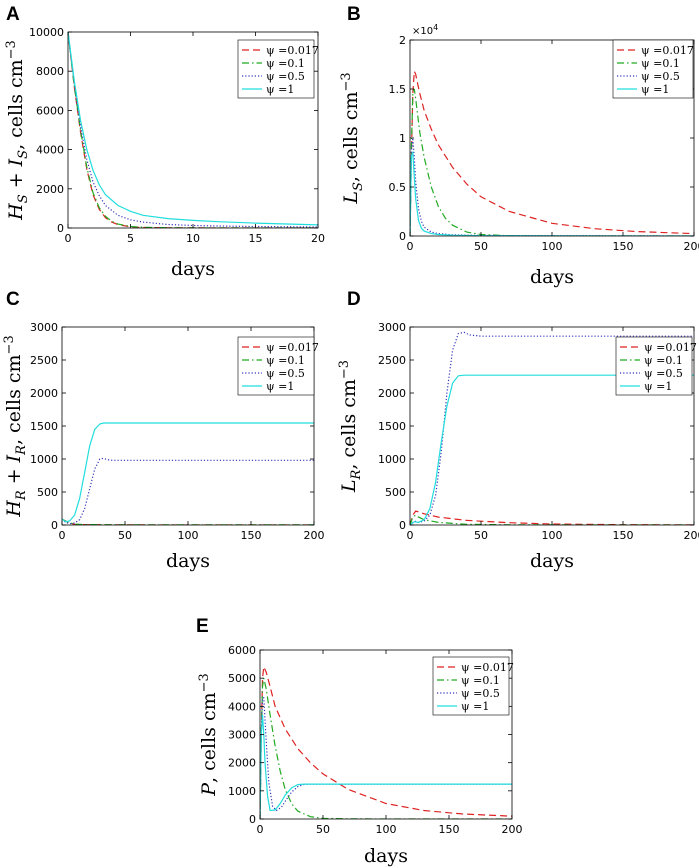 This screenshot has width=699, height=868. I want to click on y-axis-label: P, cells cm−3, so click(208, 735).